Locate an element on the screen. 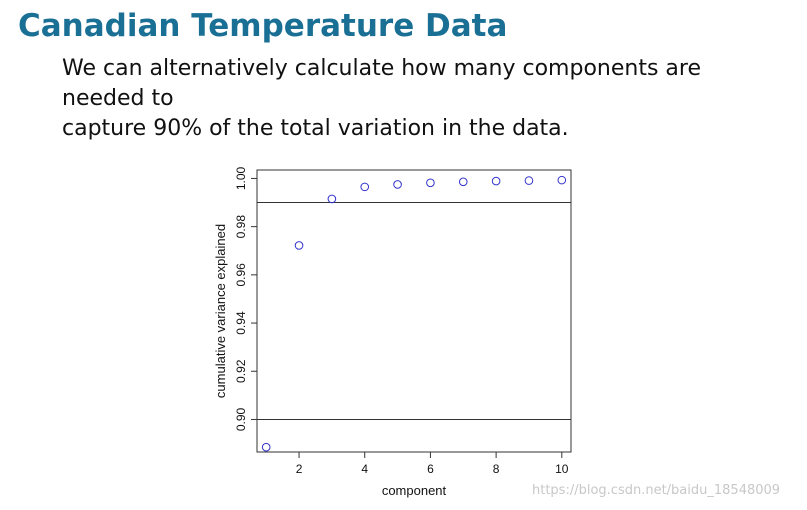 This screenshot has height=510, width=807. y-tick-label-5: 1.00 is located at coordinates (241, 178).